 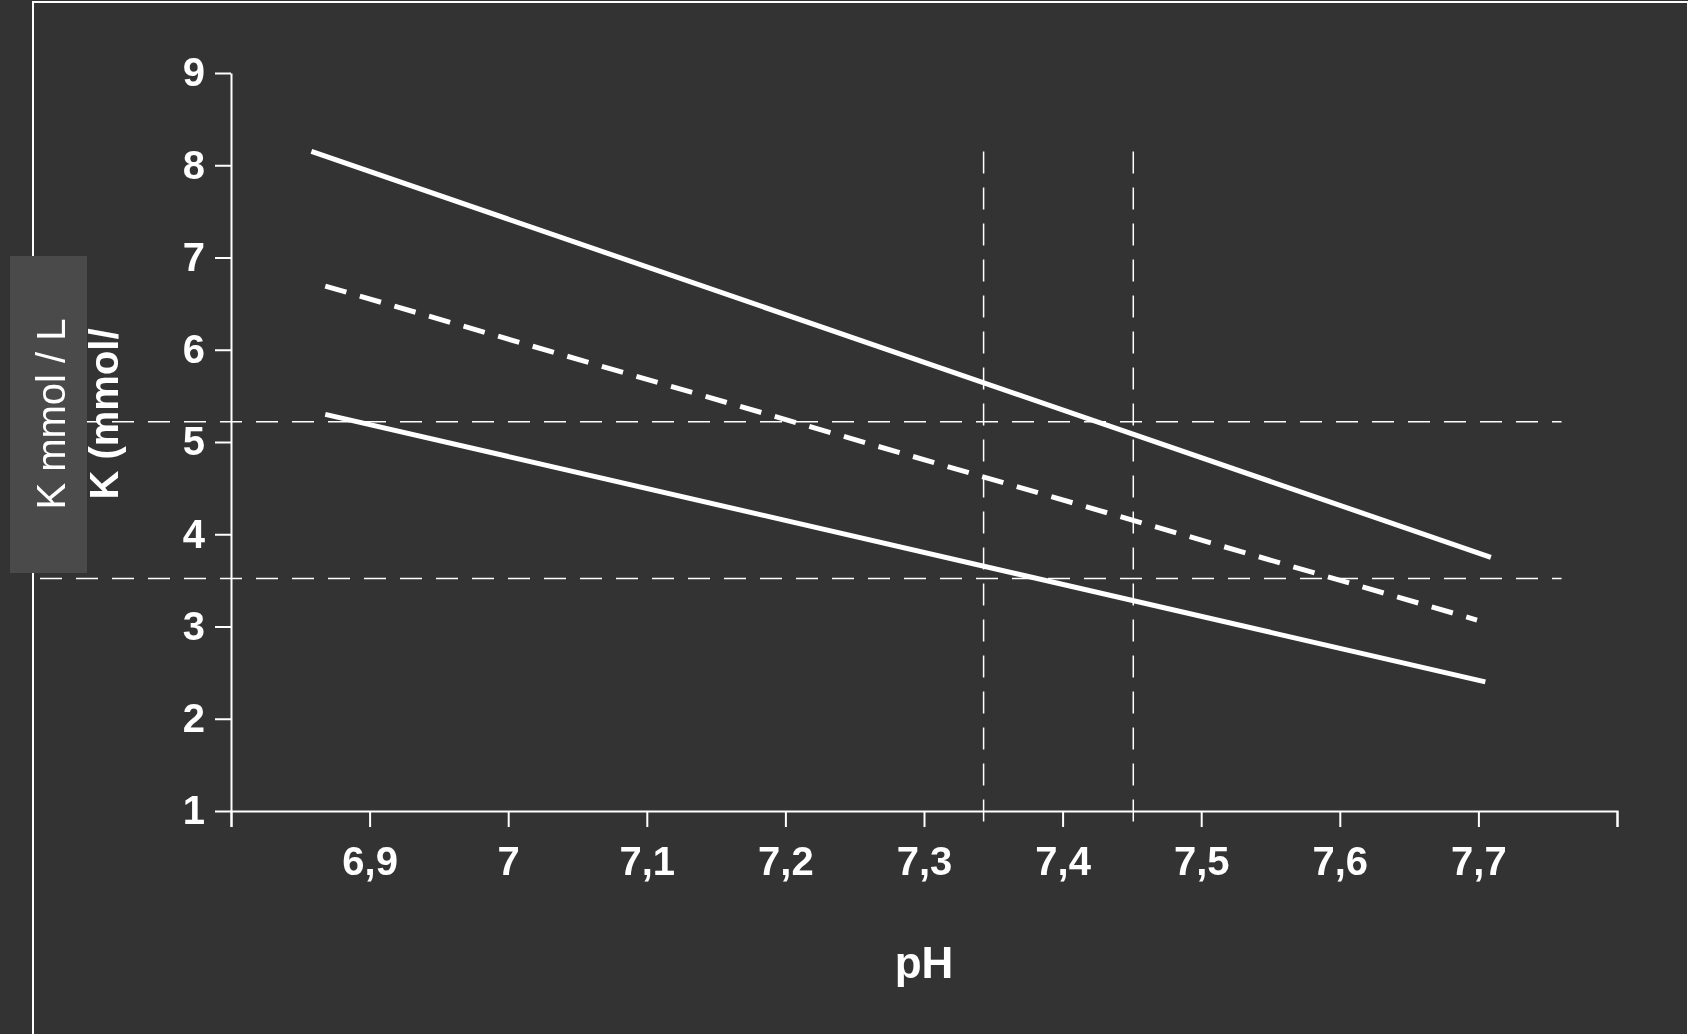 What do you see at coordinates (647, 861) in the screenshot?
I see `x-tick-label: 7,1` at bounding box center [647, 861].